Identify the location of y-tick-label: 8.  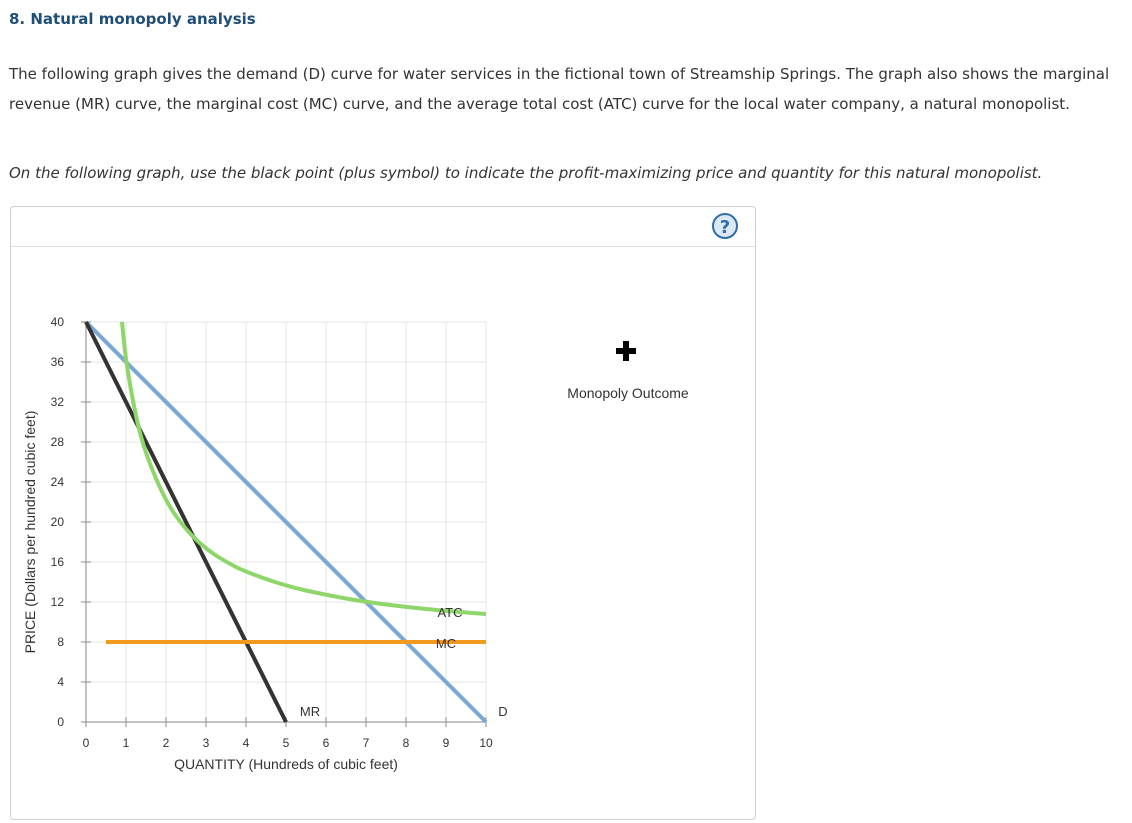
(60, 642).